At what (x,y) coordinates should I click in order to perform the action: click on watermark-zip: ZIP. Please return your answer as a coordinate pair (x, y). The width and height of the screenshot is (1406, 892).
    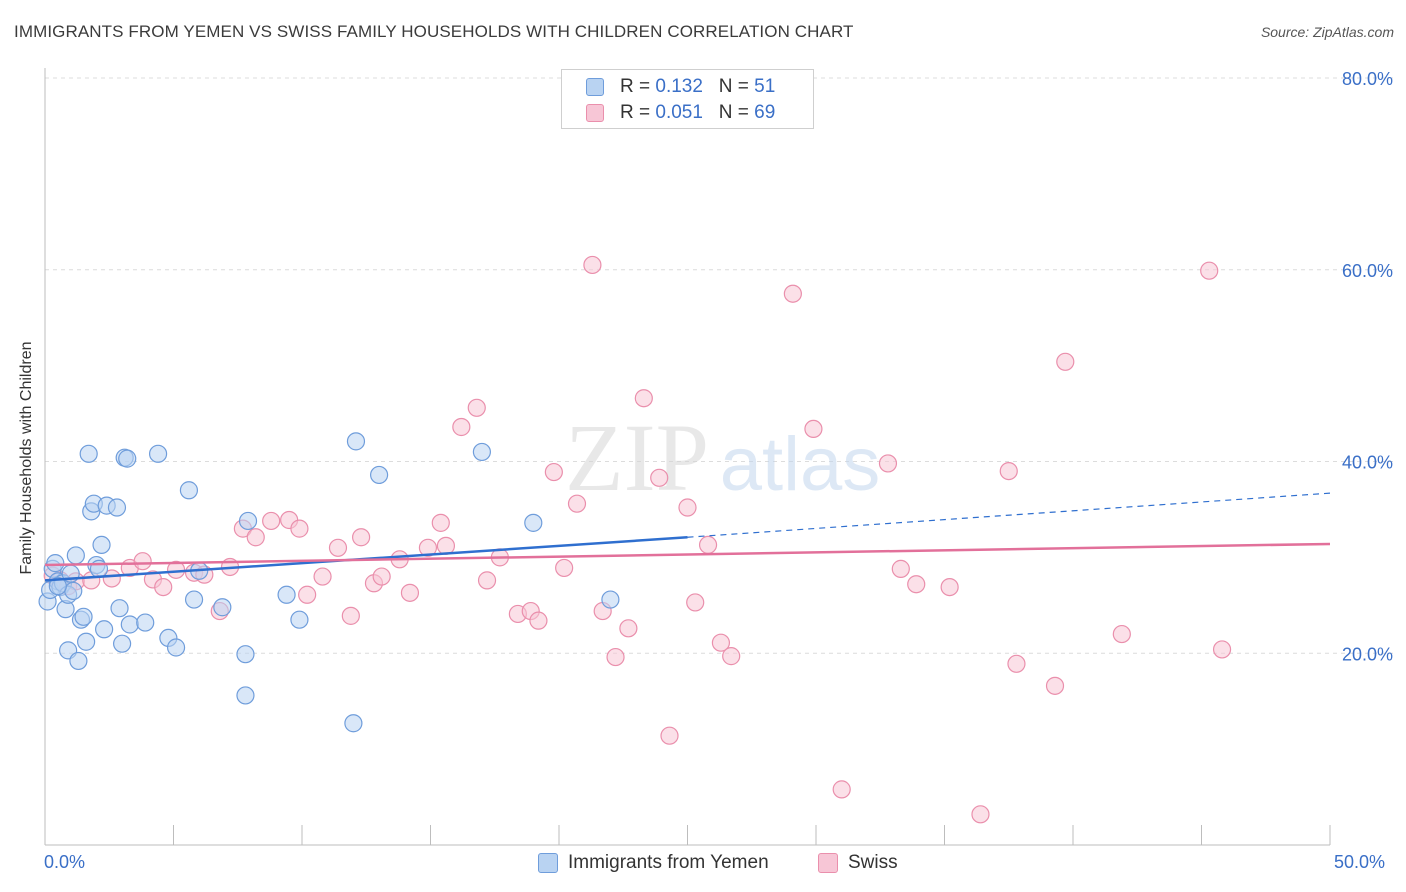
    Looking at the image, I should click on (637, 457).